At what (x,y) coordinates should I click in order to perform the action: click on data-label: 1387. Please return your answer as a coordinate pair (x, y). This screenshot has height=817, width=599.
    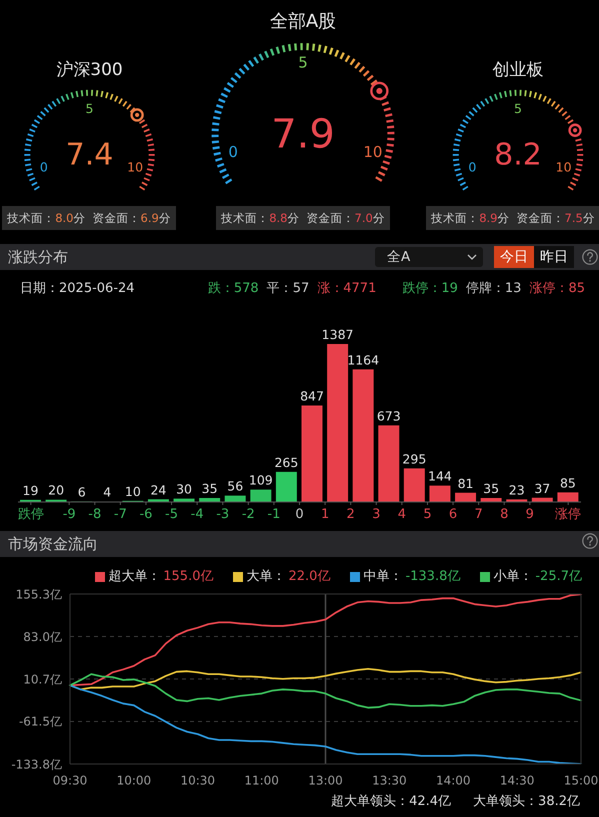
    Looking at the image, I should click on (338, 334).